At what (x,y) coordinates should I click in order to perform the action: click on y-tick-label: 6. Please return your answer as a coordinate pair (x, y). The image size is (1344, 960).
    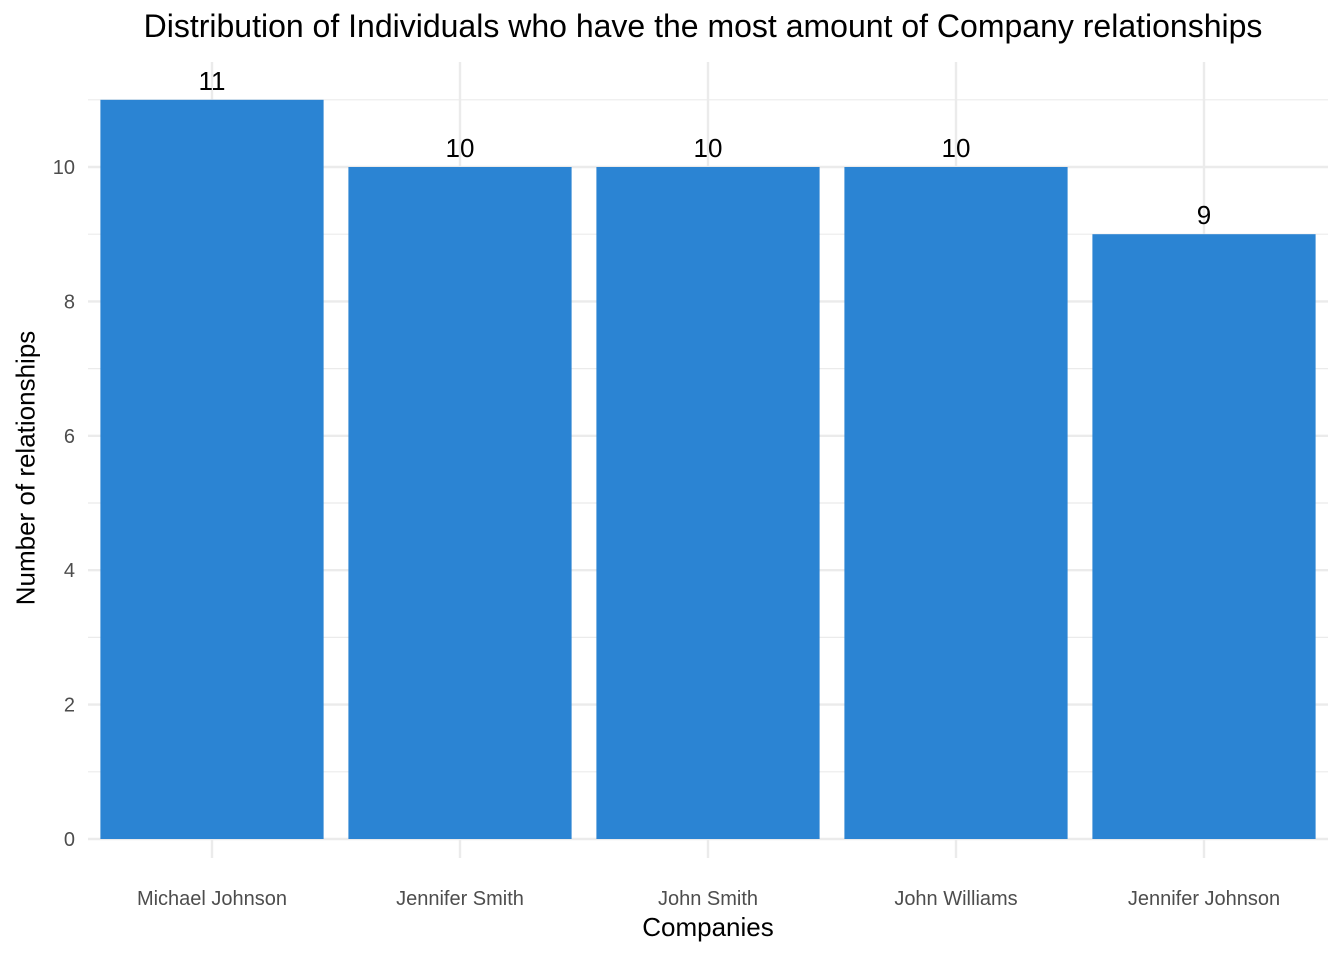
    Looking at the image, I should click on (69, 437).